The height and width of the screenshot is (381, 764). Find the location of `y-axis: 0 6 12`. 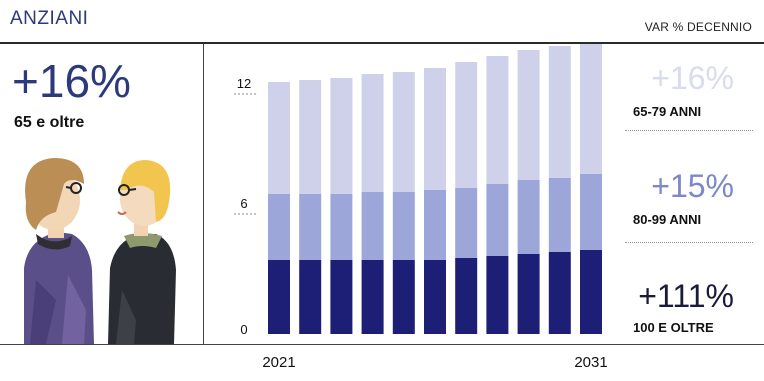

y-axis: 0 6 12 is located at coordinates (245, 206).